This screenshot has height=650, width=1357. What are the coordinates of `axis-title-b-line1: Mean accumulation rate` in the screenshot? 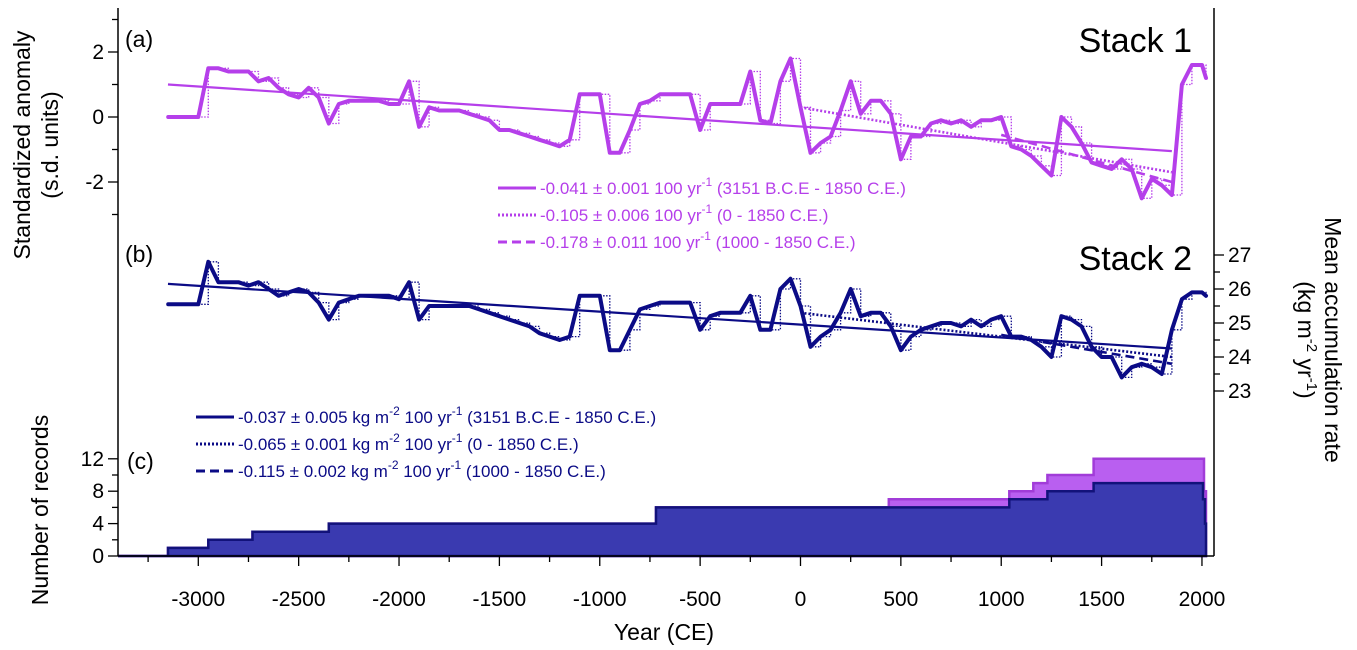 It's located at (1333, 339).